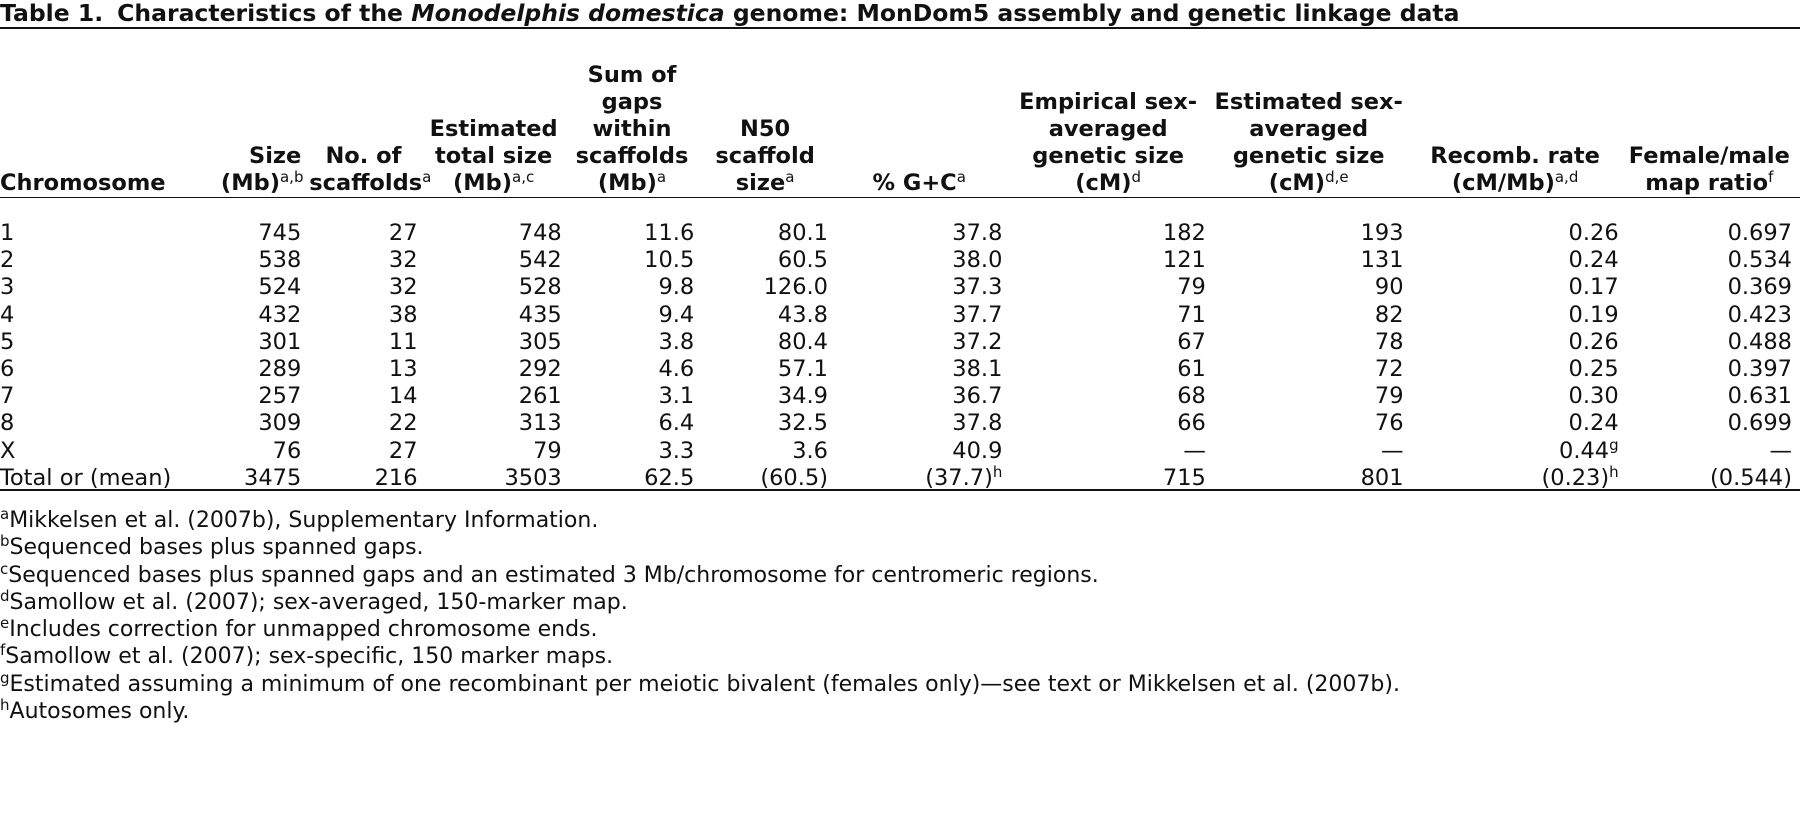 Image resolution: width=1800 pixels, height=831 pixels. Describe the element at coordinates (636, 260) in the screenshot. I see `data-cell: 10.5` at that location.